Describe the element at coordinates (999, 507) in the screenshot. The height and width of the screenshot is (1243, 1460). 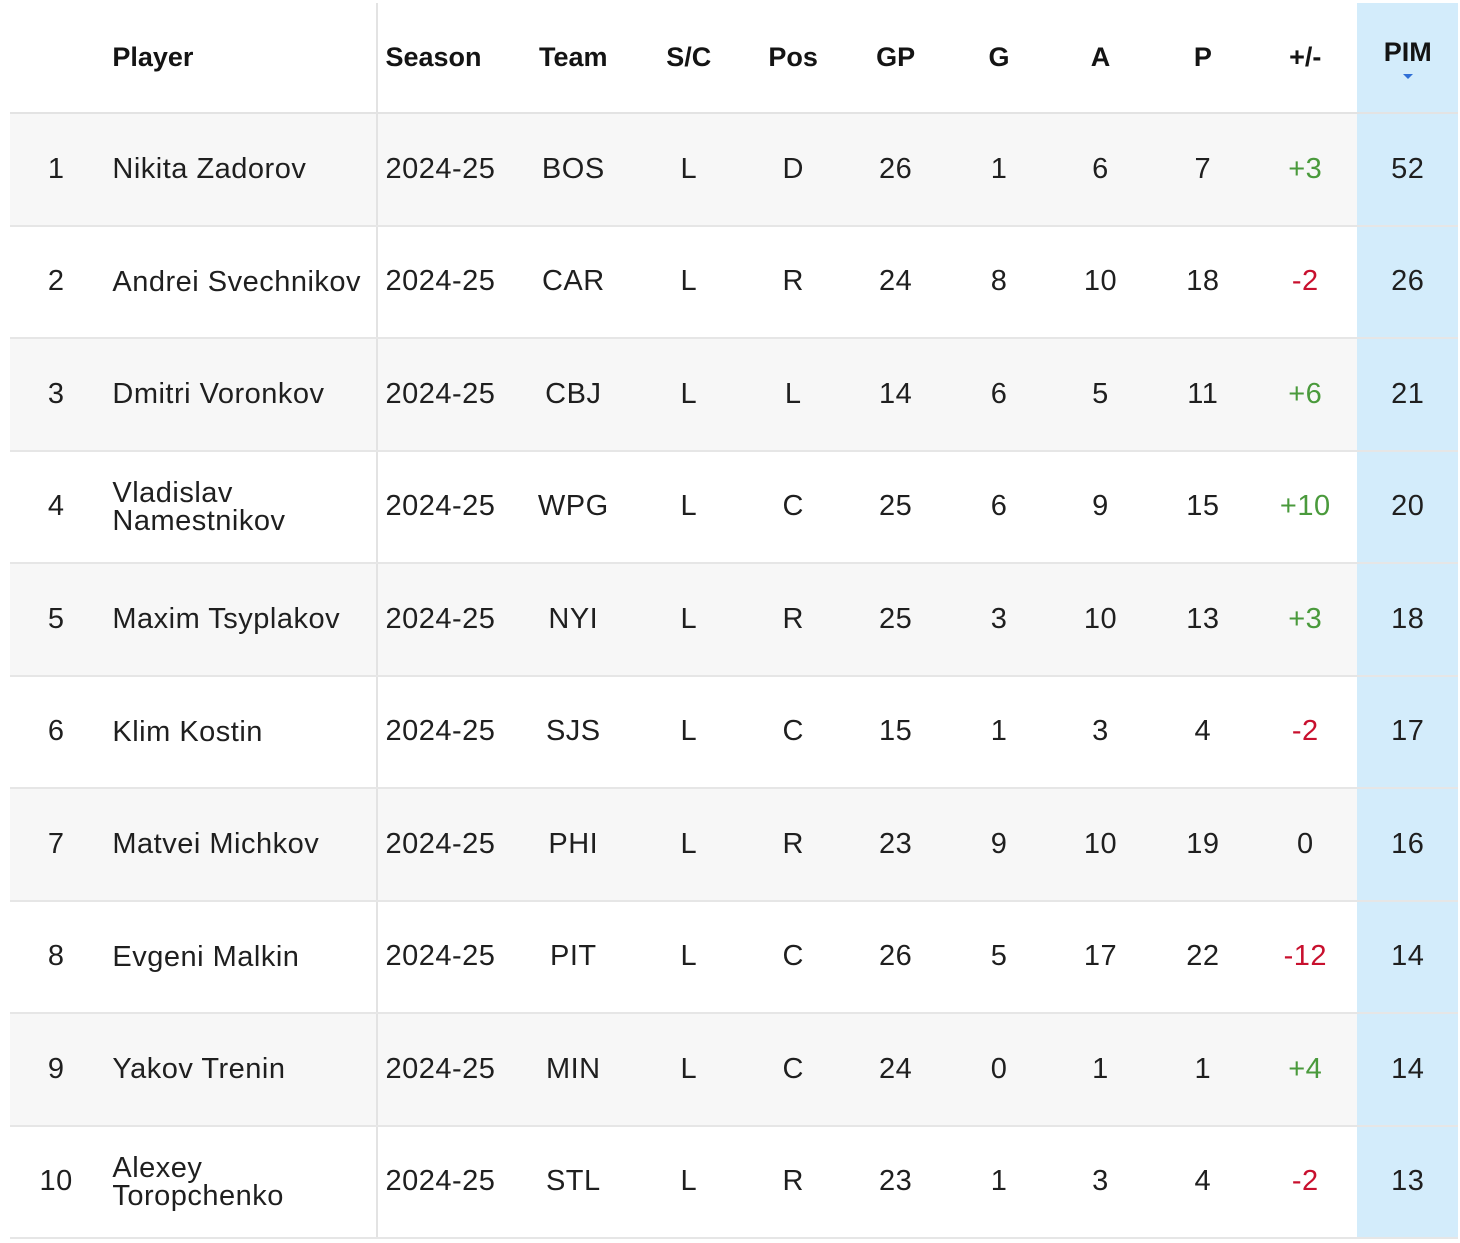
I see `cell-goals: 6` at that location.